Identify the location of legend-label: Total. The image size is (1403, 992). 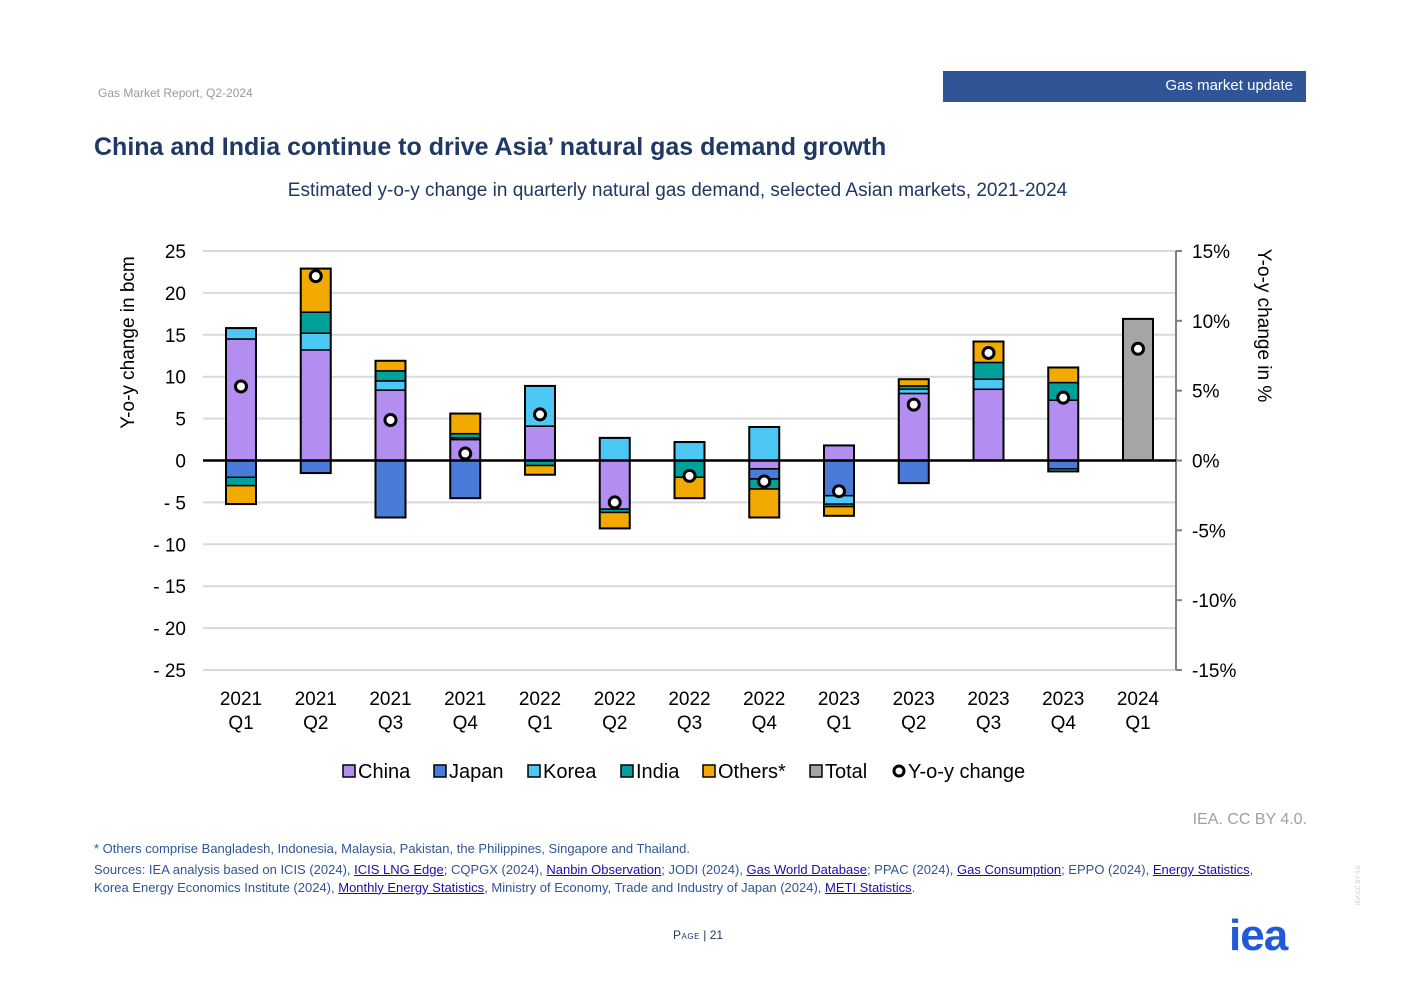
(846, 772).